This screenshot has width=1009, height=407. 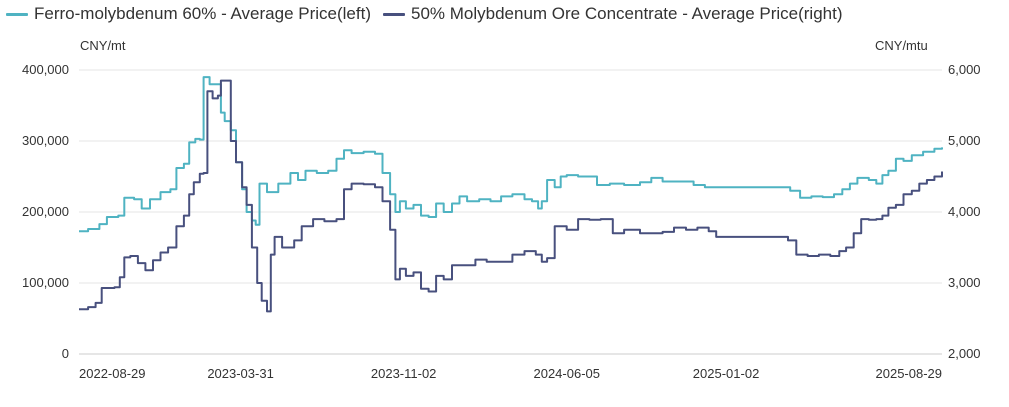 I want to click on legend-swatch-ferro-molybdenum, so click(x=17, y=14).